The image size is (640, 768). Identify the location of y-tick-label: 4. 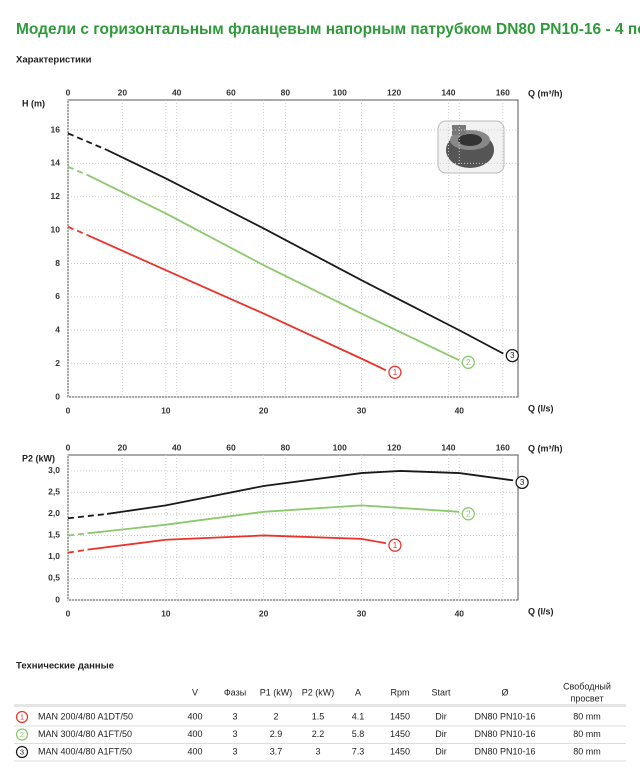
(57, 330).